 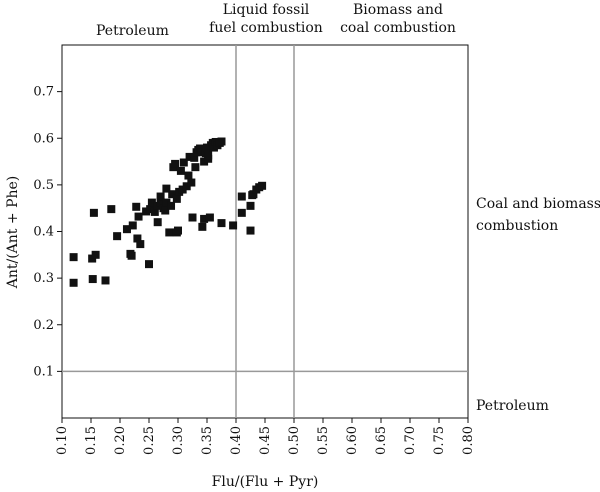 What do you see at coordinates (13, 233) in the screenshot?
I see `y-axis-label: Ant/(Ant + Phe)` at bounding box center [13, 233].